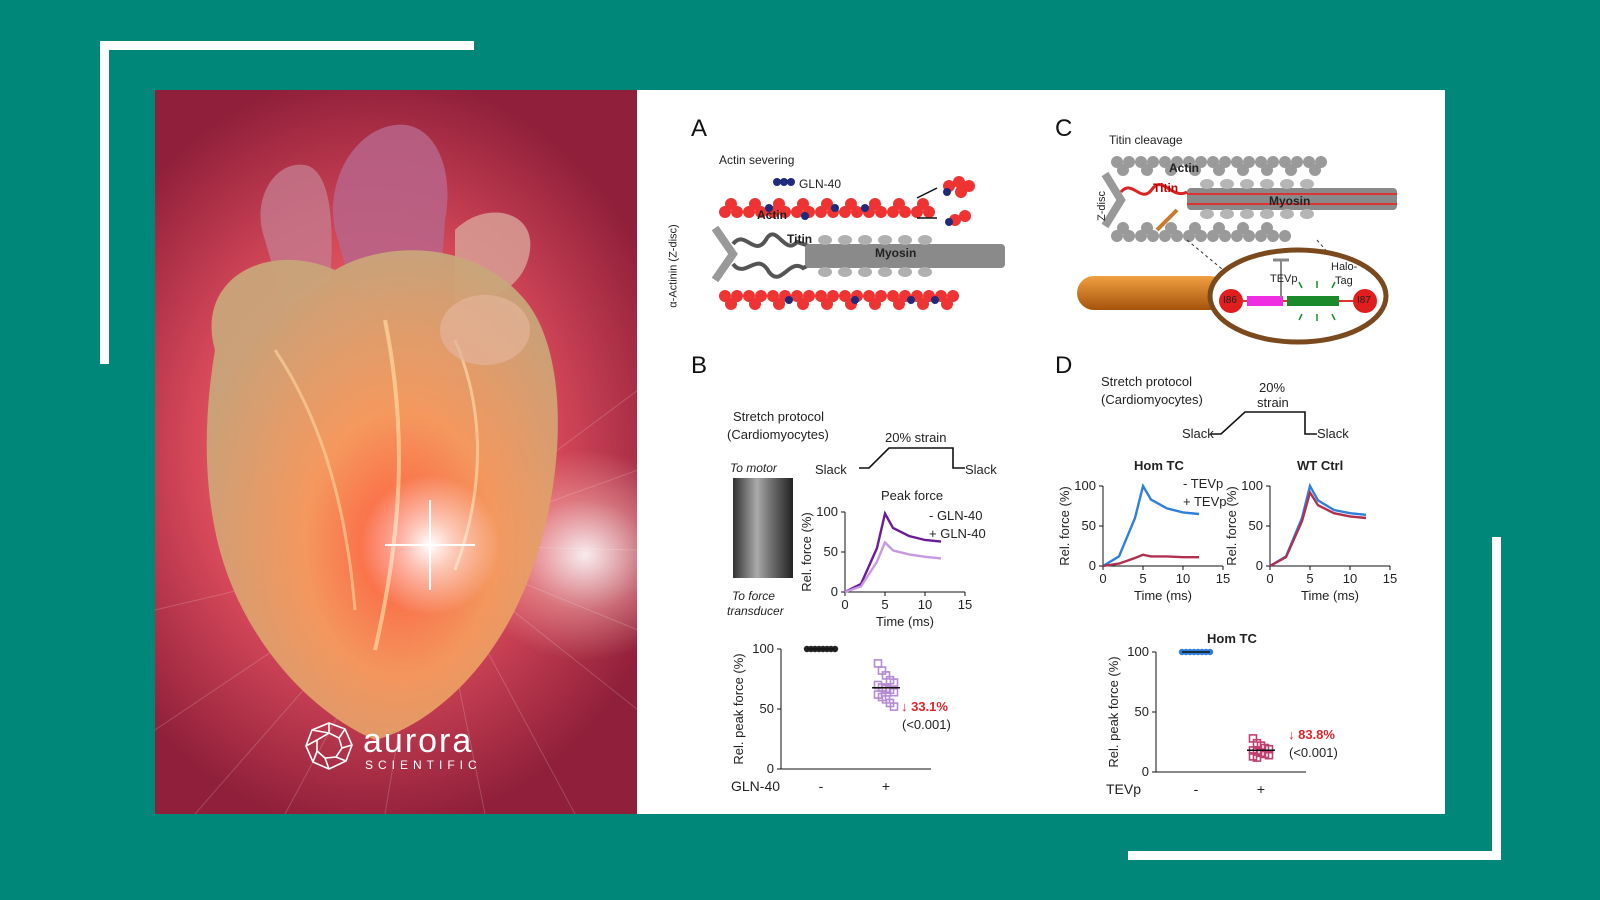  What do you see at coordinates (757, 160) in the screenshot?
I see `a-title: Actin severing` at bounding box center [757, 160].